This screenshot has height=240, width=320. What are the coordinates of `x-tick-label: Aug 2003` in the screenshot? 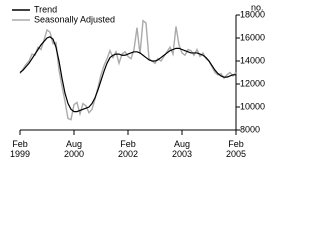 It's located at (182, 149).